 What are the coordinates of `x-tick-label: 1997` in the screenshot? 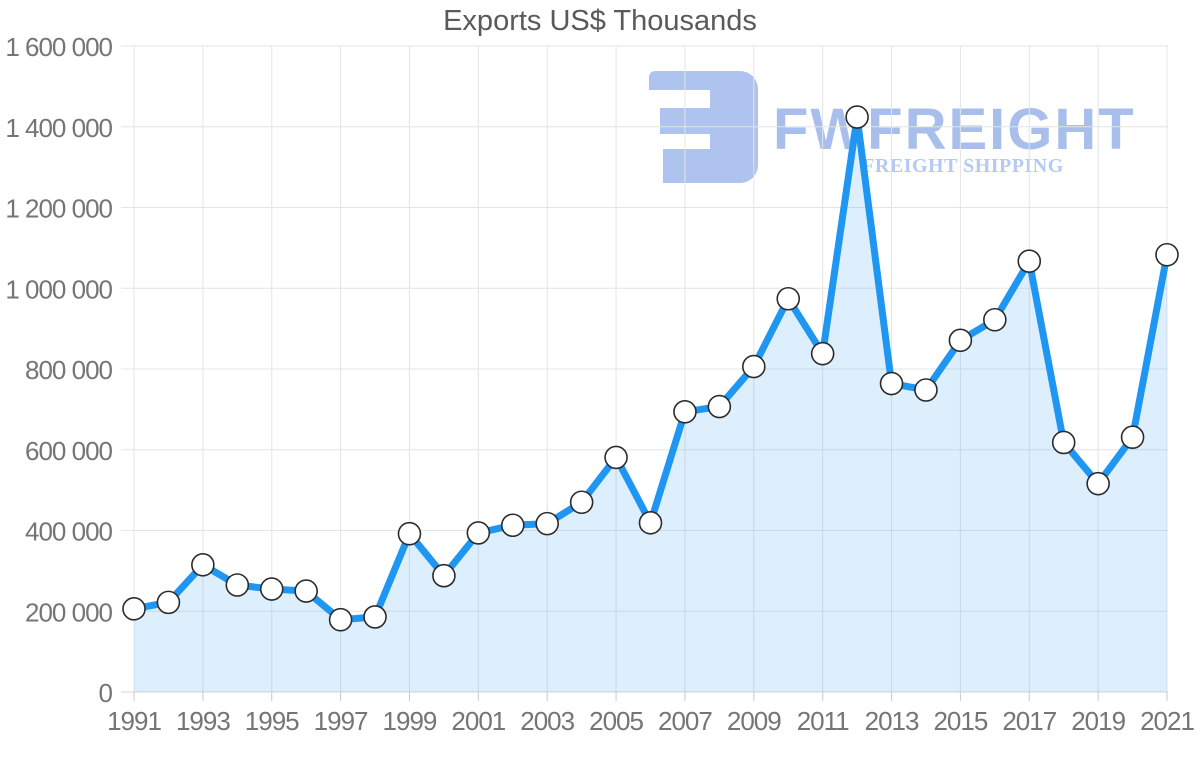 It's located at (341, 721).